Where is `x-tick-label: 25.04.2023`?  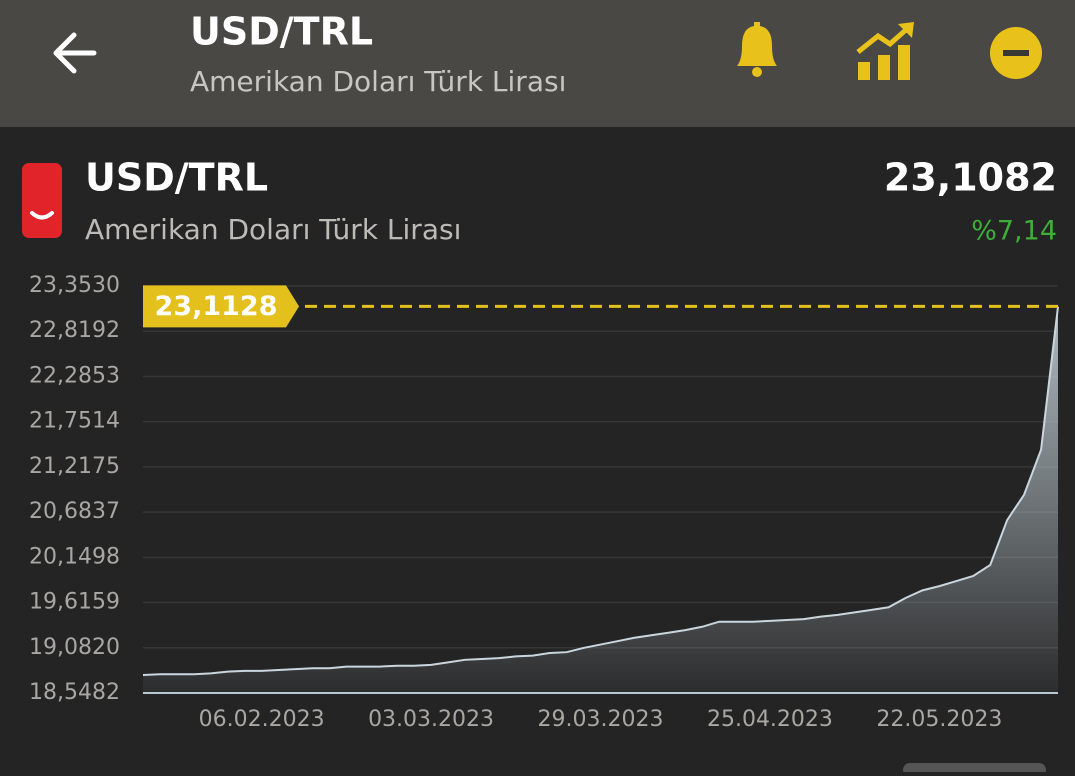
x-tick-label: 25.04.2023 is located at coordinates (770, 719).